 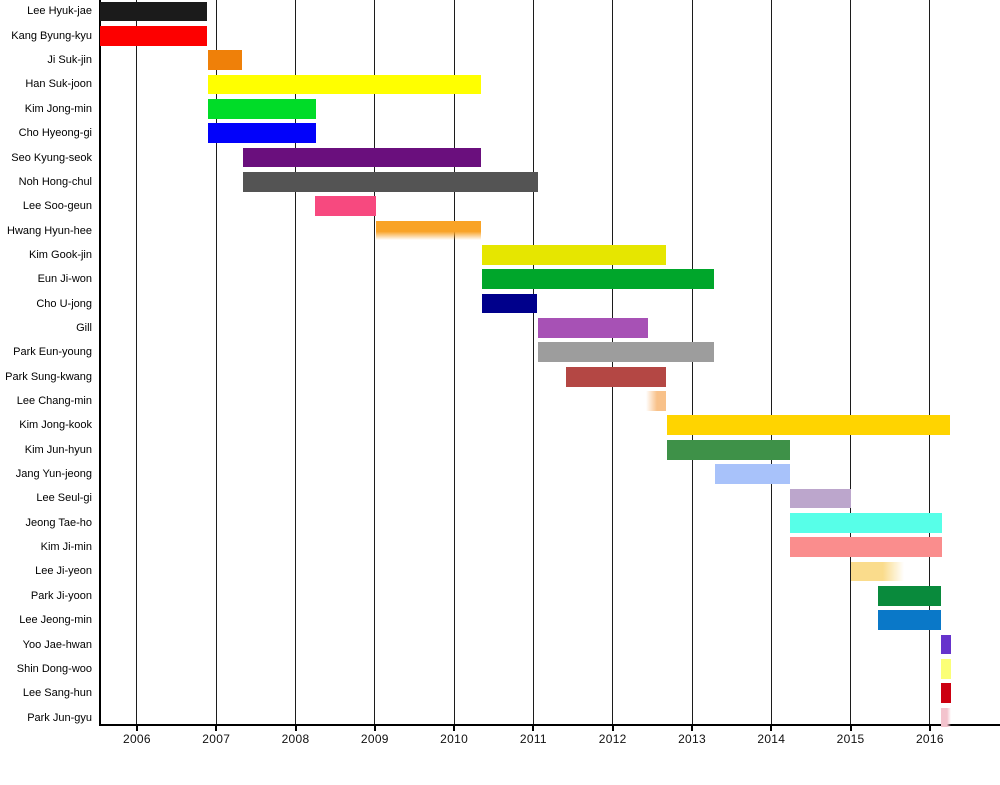 What do you see at coordinates (57, 206) in the screenshot?
I see `member-label: Lee Soo-geun` at bounding box center [57, 206].